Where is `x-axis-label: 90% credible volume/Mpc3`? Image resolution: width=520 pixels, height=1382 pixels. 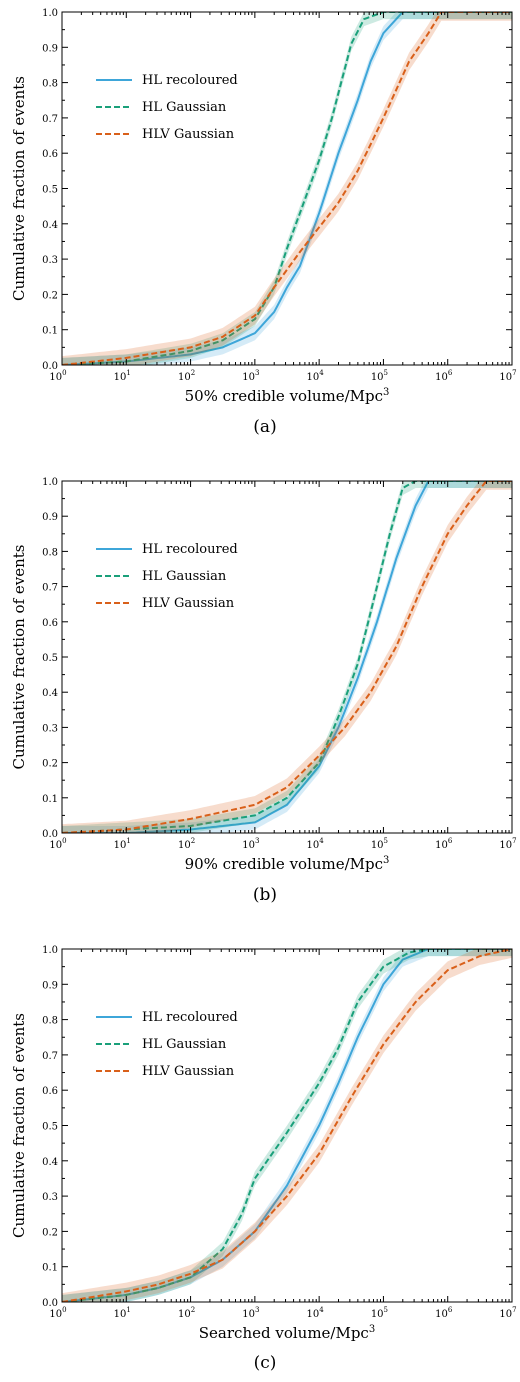
x-axis-label: 90% credible volume/Mpc3 is located at coordinates (287, 864).